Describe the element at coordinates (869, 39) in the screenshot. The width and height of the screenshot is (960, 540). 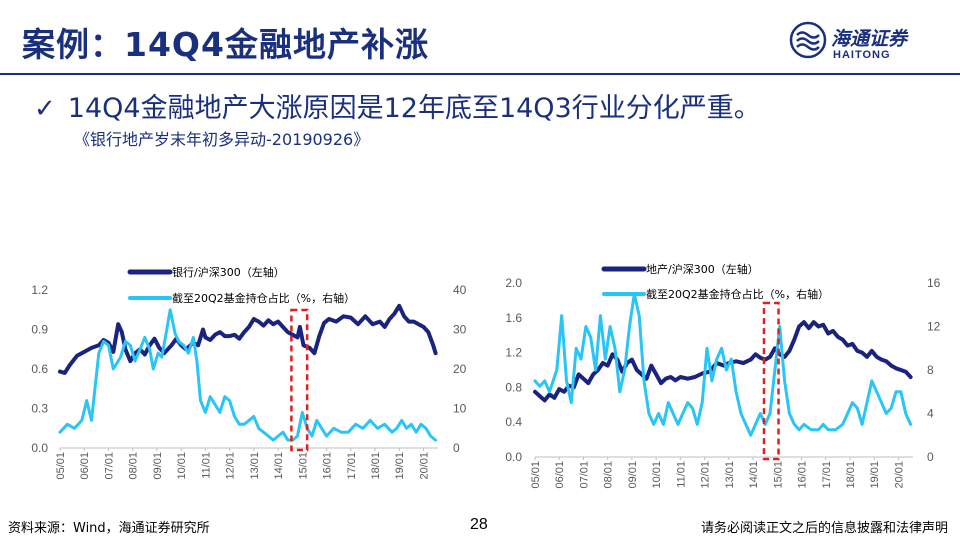
I see `logo-chinese-name: 海通证券` at that location.